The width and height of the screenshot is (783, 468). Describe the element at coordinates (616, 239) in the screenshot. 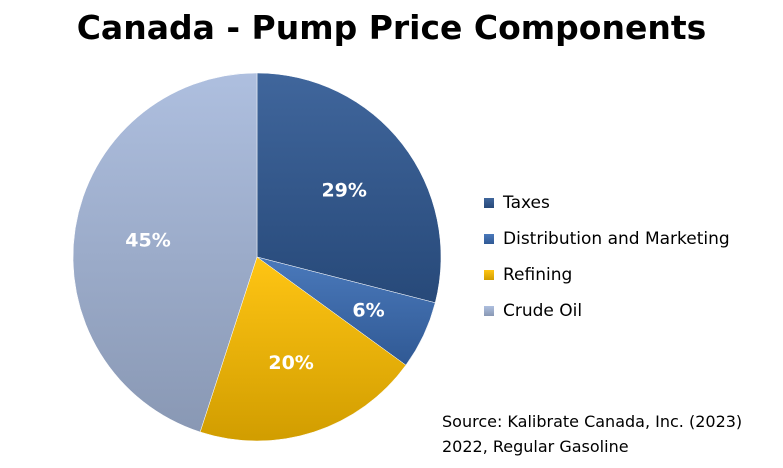

I see `legend-label: Distribution and Marketing` at that location.